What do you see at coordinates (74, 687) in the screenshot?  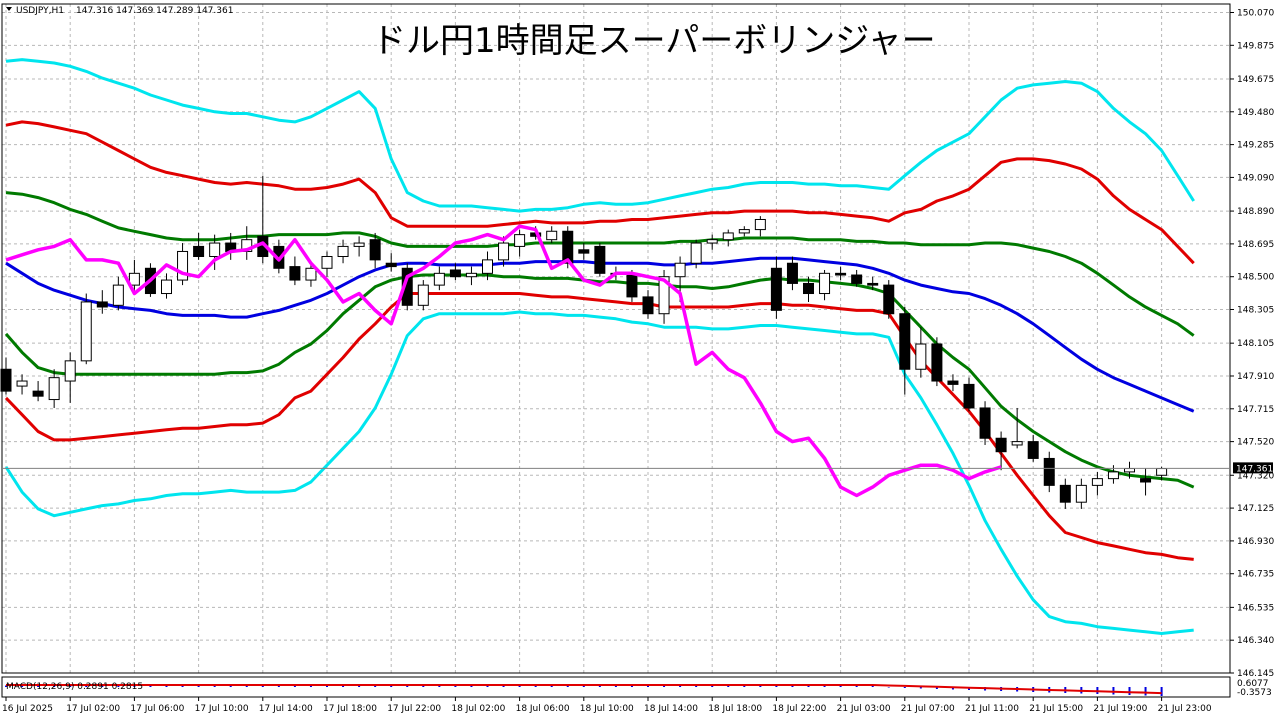 I see `macd-label: MACD(12,26,9) 0.2891 0.2815` at bounding box center [74, 687].